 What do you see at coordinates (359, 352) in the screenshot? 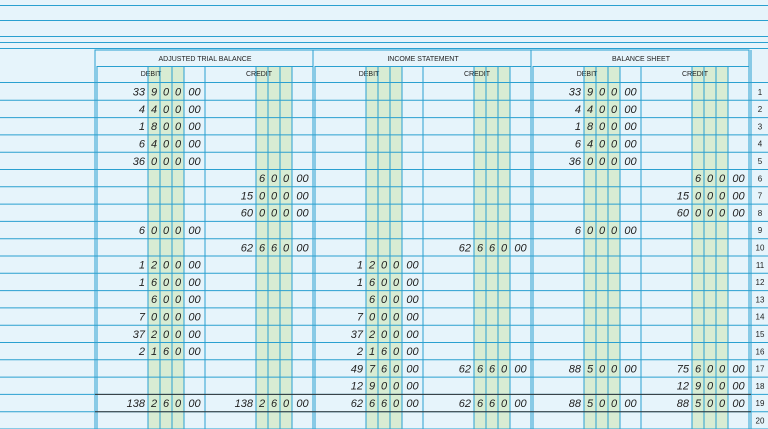
I see `amount-thousands: 2` at bounding box center [359, 352].